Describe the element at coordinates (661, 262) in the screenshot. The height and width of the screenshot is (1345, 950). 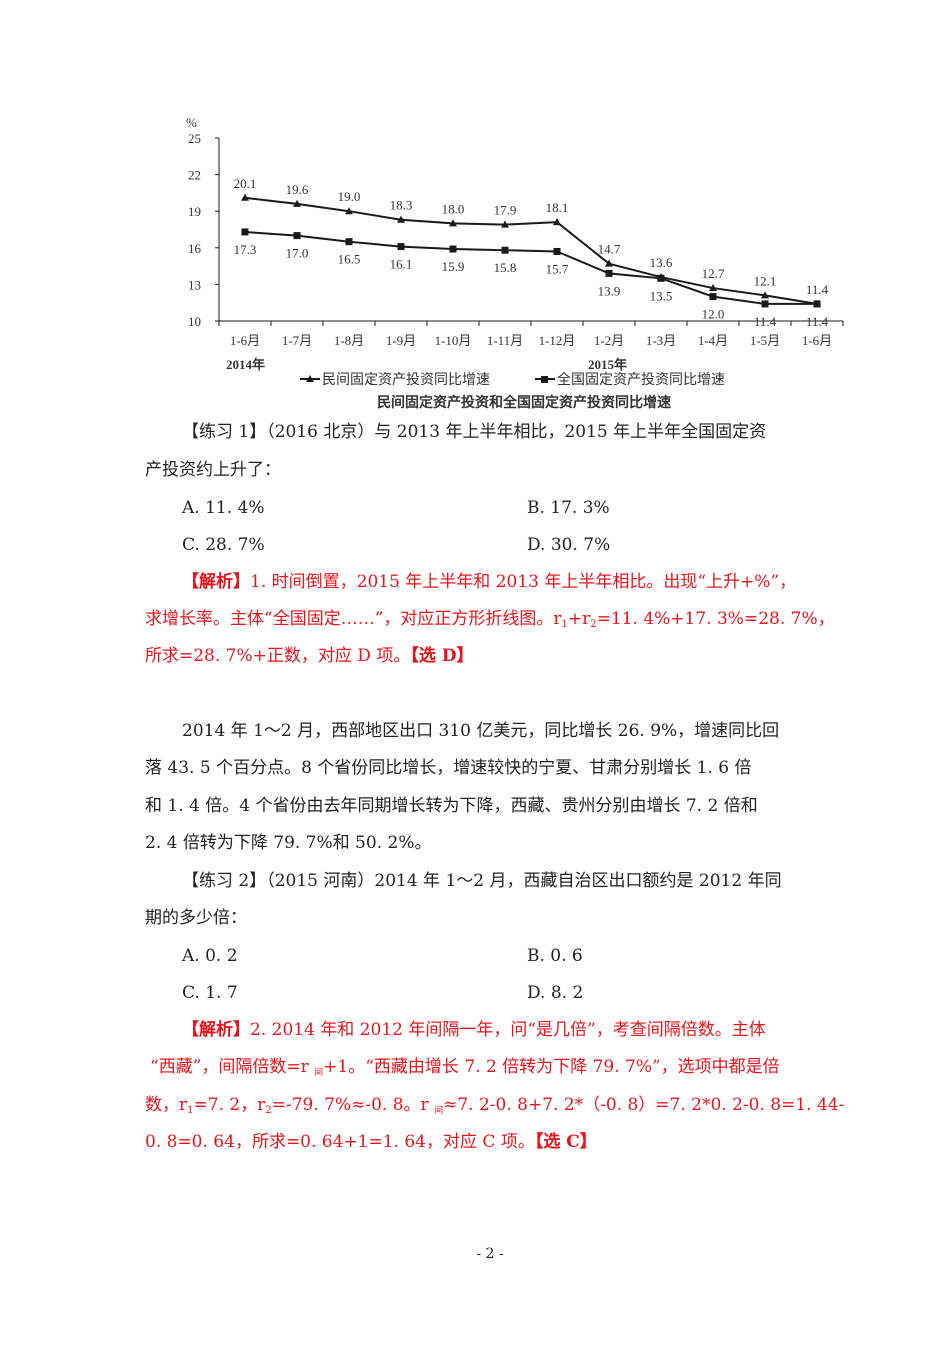
I see `data-label: 13.6` at that location.